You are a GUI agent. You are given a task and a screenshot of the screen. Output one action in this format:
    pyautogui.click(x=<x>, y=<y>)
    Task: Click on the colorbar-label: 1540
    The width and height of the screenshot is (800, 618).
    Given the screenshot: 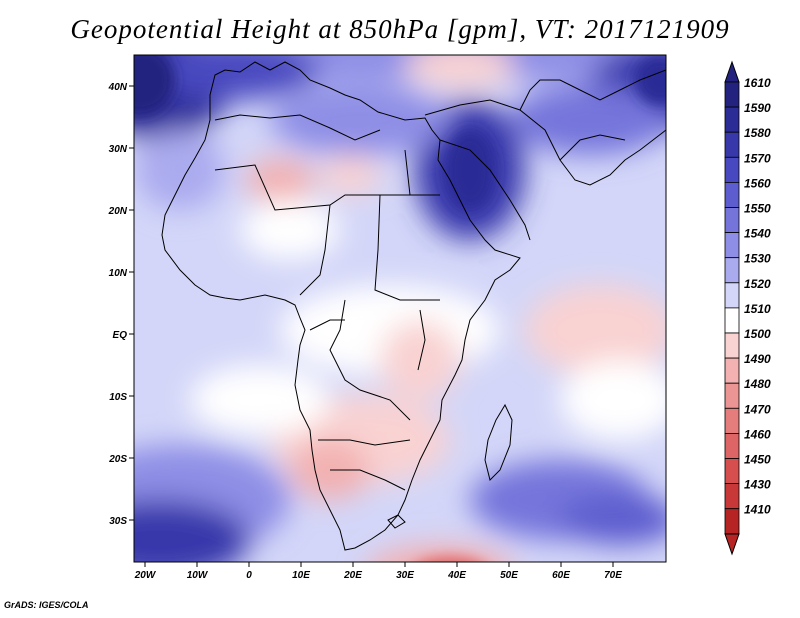 What is the action you would take?
    pyautogui.click(x=757, y=234)
    